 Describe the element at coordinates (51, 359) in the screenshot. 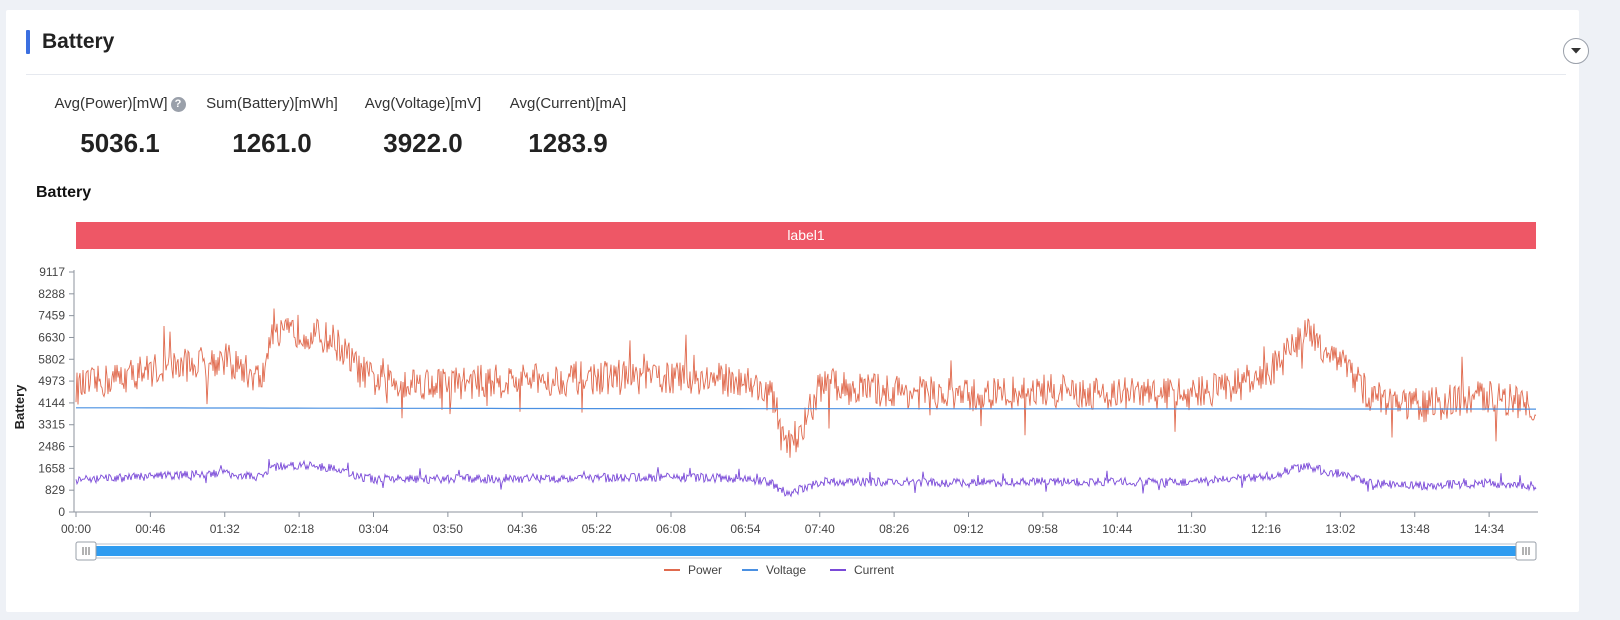

I see `y-tick-label: 5802` at that location.